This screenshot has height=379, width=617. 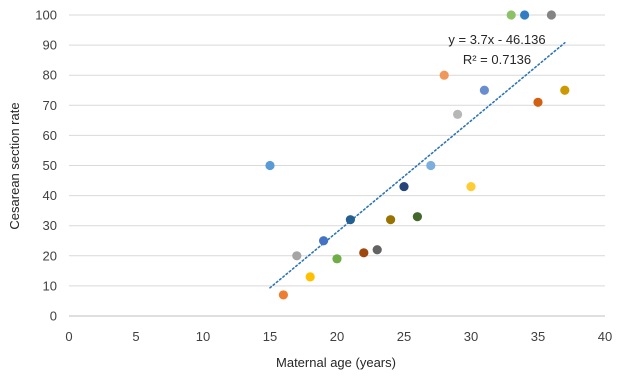 What do you see at coordinates (50, 165) in the screenshot?
I see `y-tick-label: 50` at bounding box center [50, 165].